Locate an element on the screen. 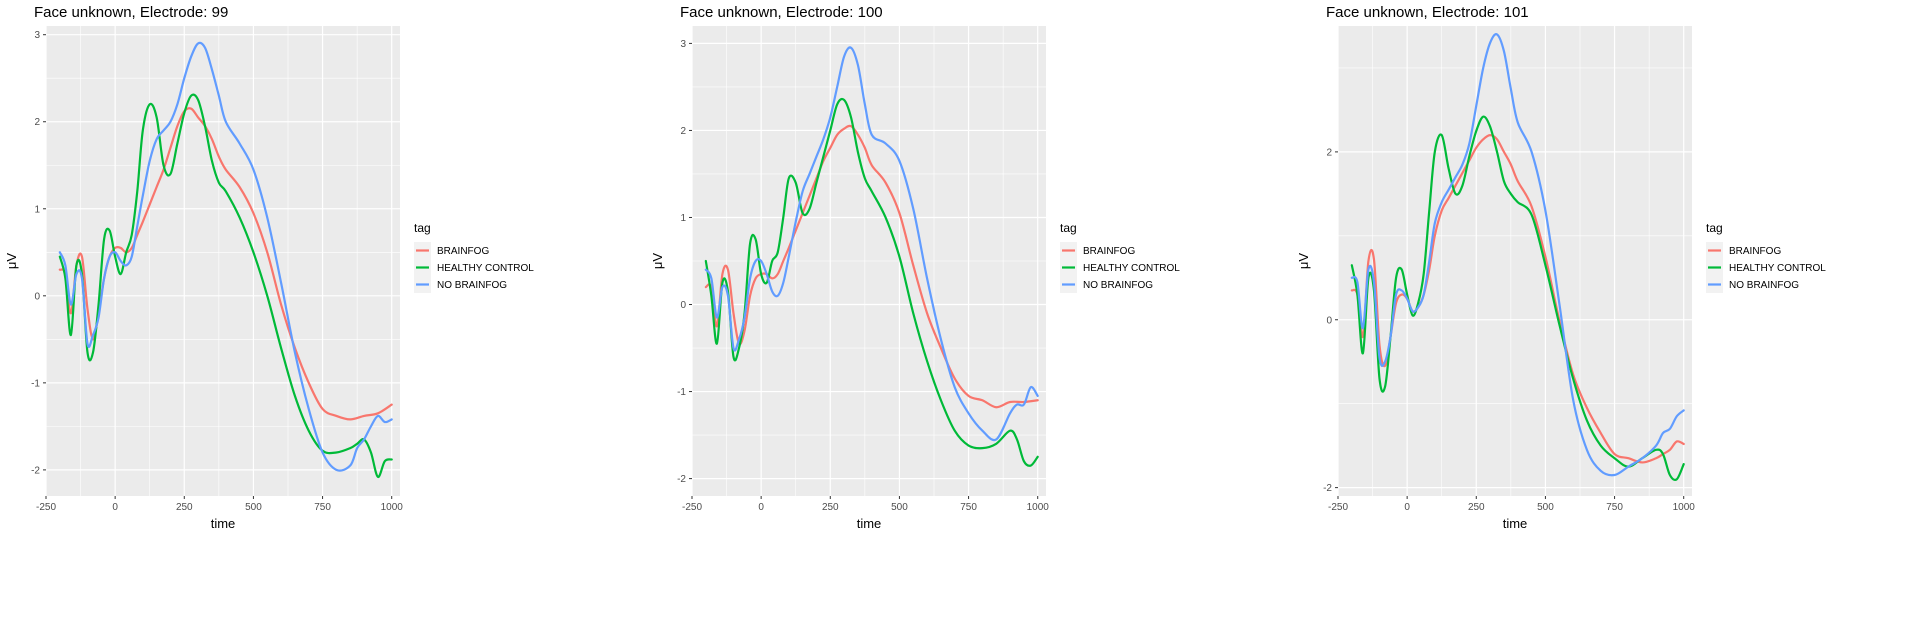 The height and width of the screenshot is (636, 1928). chart-title: Face unknown, Electrode: 100 is located at coordinates (781, 12).